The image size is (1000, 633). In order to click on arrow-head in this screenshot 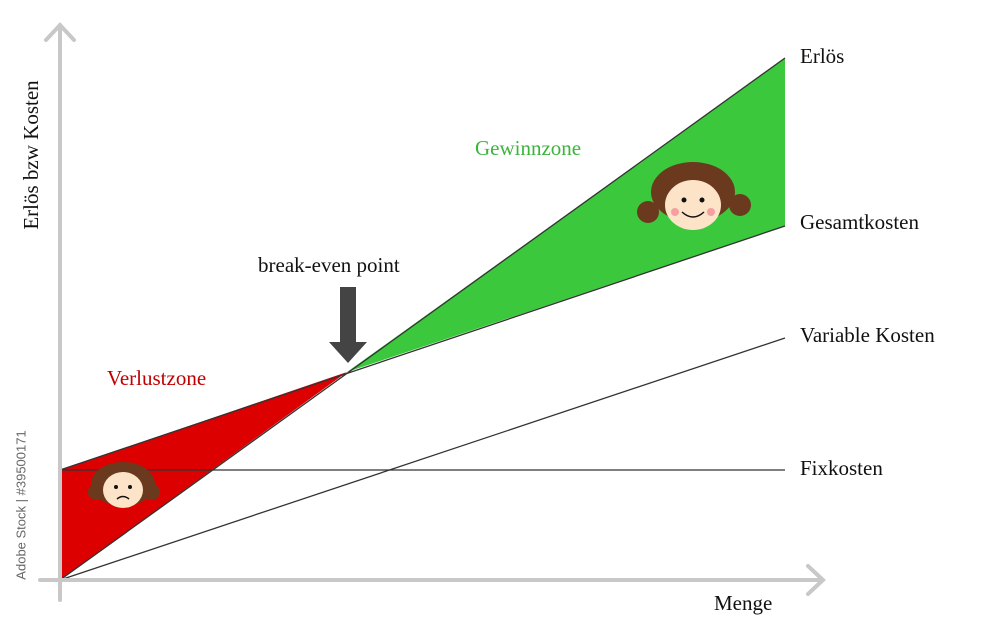, I will do `click(348, 352)`.